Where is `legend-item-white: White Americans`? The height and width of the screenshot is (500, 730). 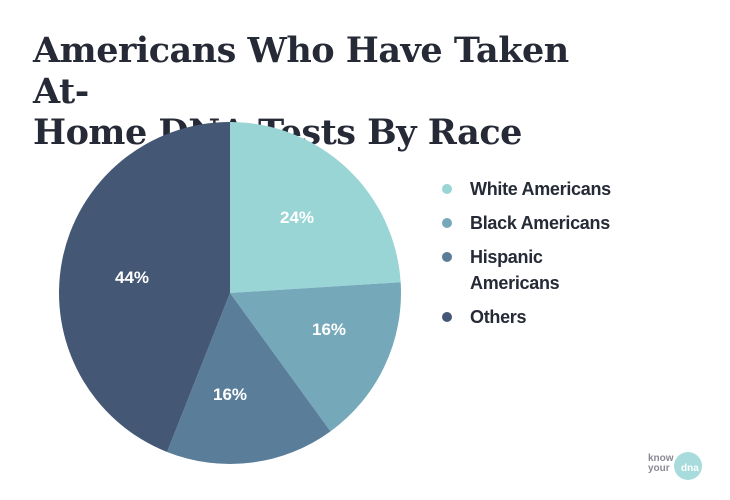
legend-item-white: White Americans is located at coordinates (560, 189).